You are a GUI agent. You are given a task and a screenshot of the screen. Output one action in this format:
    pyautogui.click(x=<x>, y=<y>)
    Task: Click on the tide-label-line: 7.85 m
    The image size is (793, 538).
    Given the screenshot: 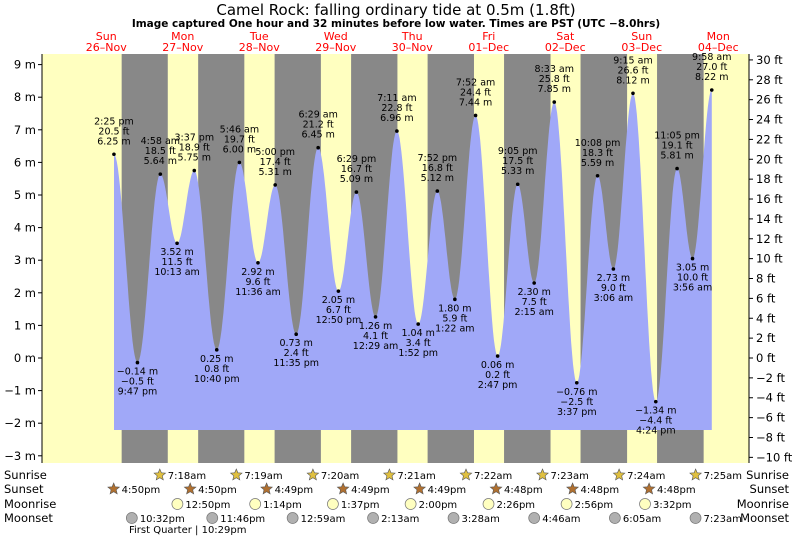 What is the action you would take?
    pyautogui.click(x=554, y=89)
    